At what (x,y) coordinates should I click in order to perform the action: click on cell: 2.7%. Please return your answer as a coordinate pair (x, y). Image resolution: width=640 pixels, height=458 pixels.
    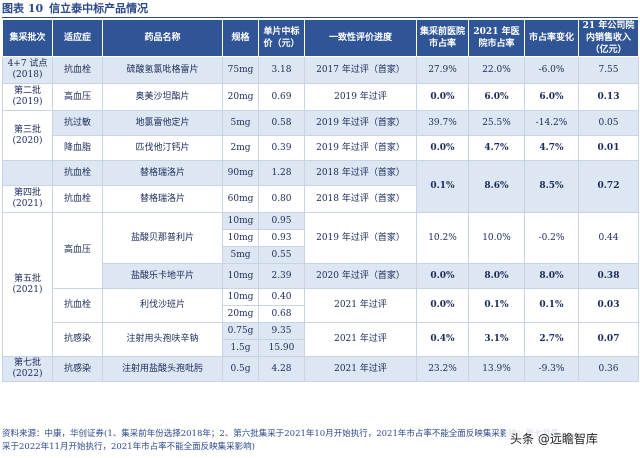
    Looking at the image, I should click on (551, 339).